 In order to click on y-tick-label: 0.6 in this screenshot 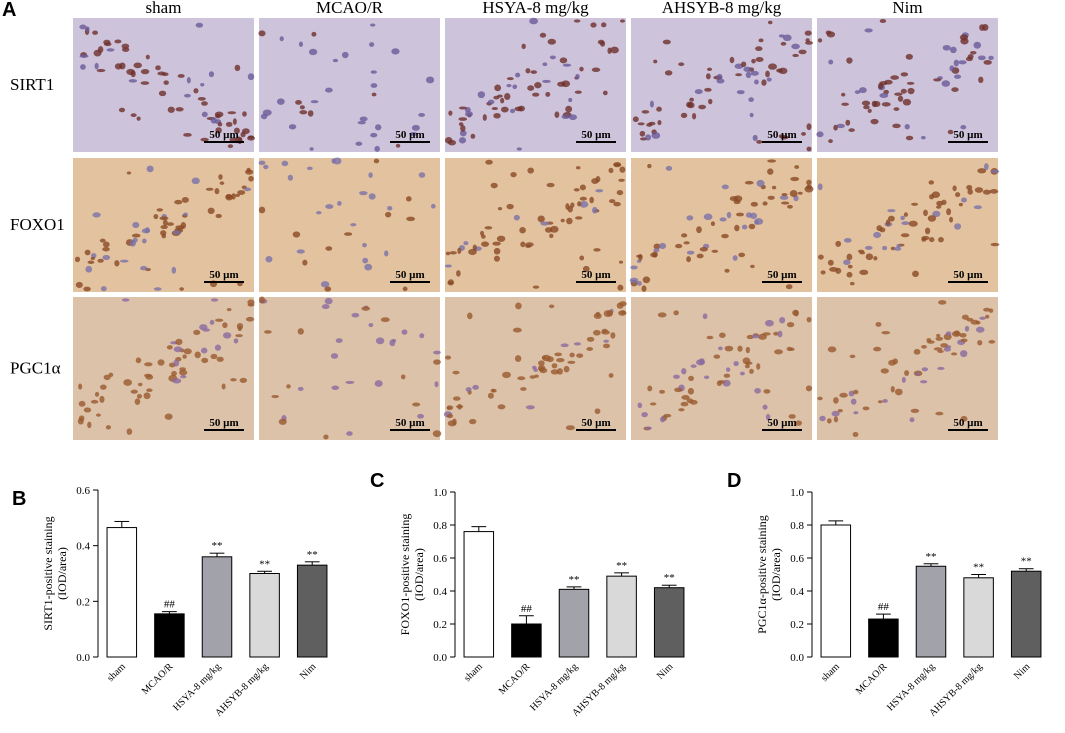, I will do `click(83, 491)`.